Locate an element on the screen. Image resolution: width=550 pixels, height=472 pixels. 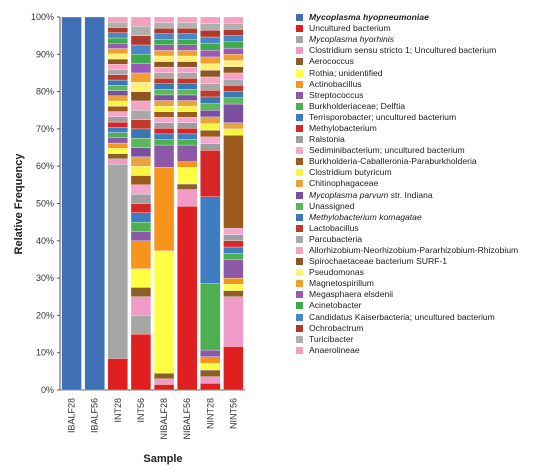
legend-item: Chitinophagaceae is located at coordinates (422, 183).